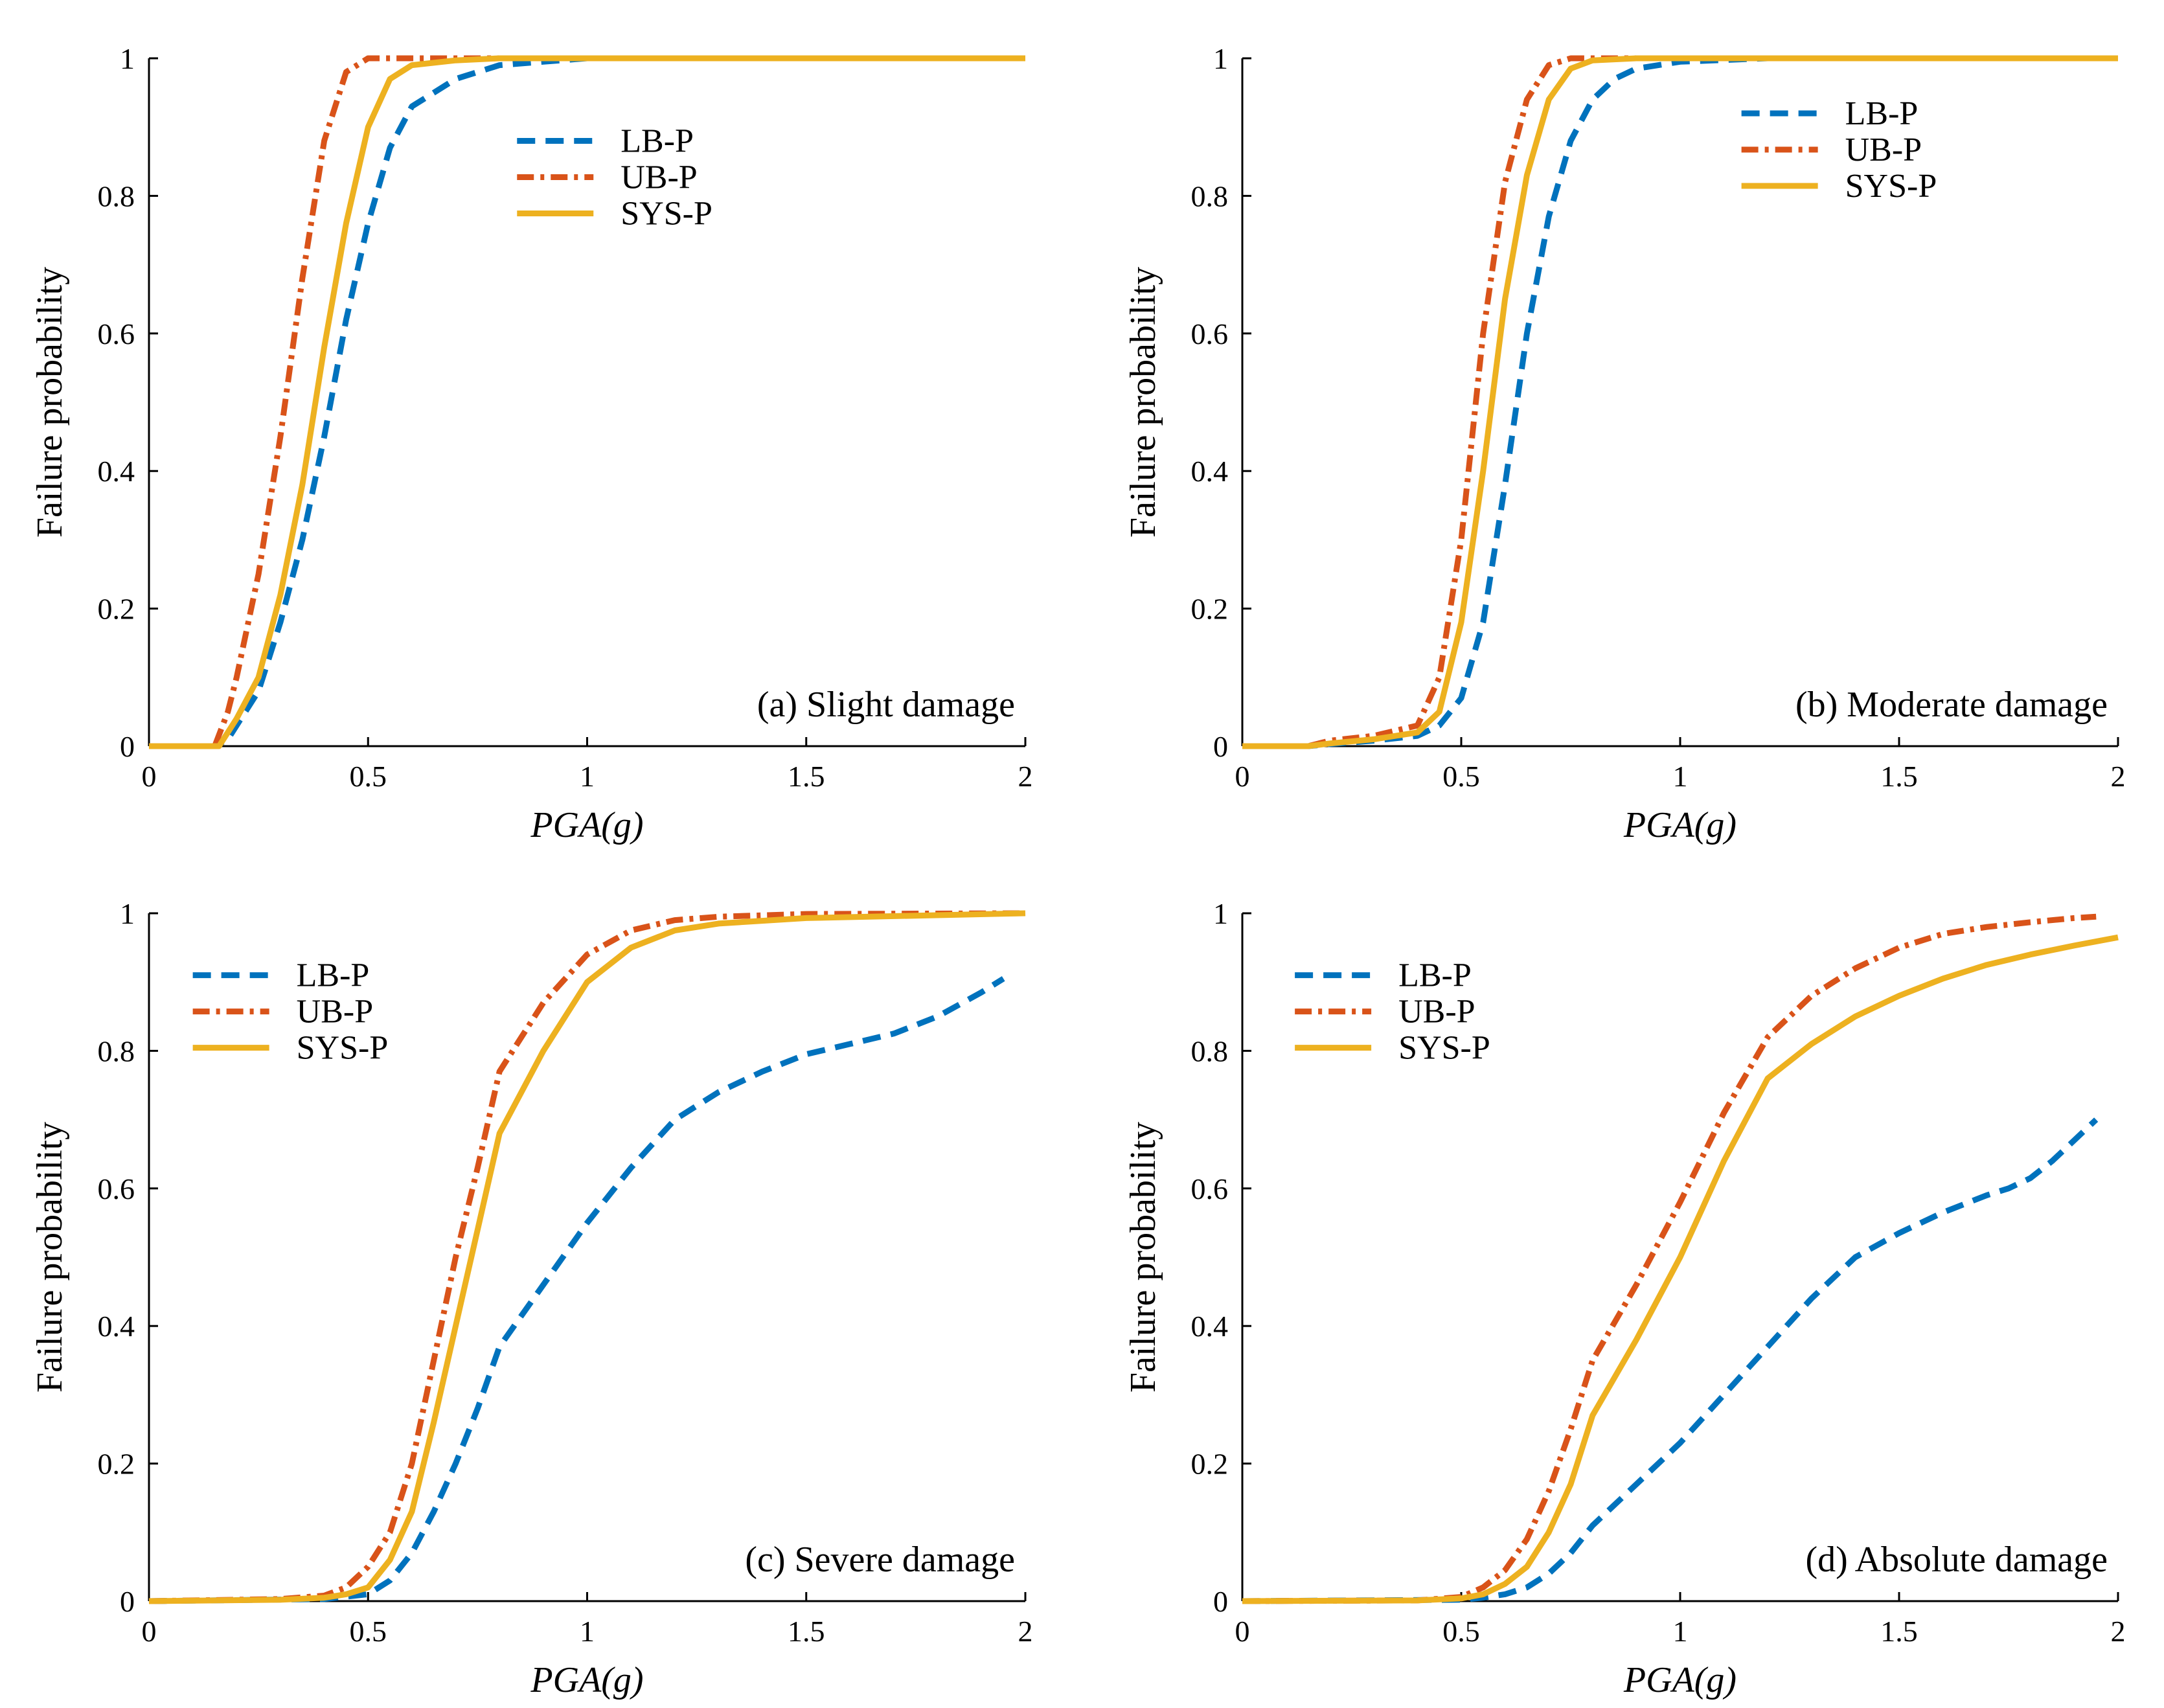  What do you see at coordinates (886, 705) in the screenshot?
I see `panel-title: (a) Slight damage` at bounding box center [886, 705].